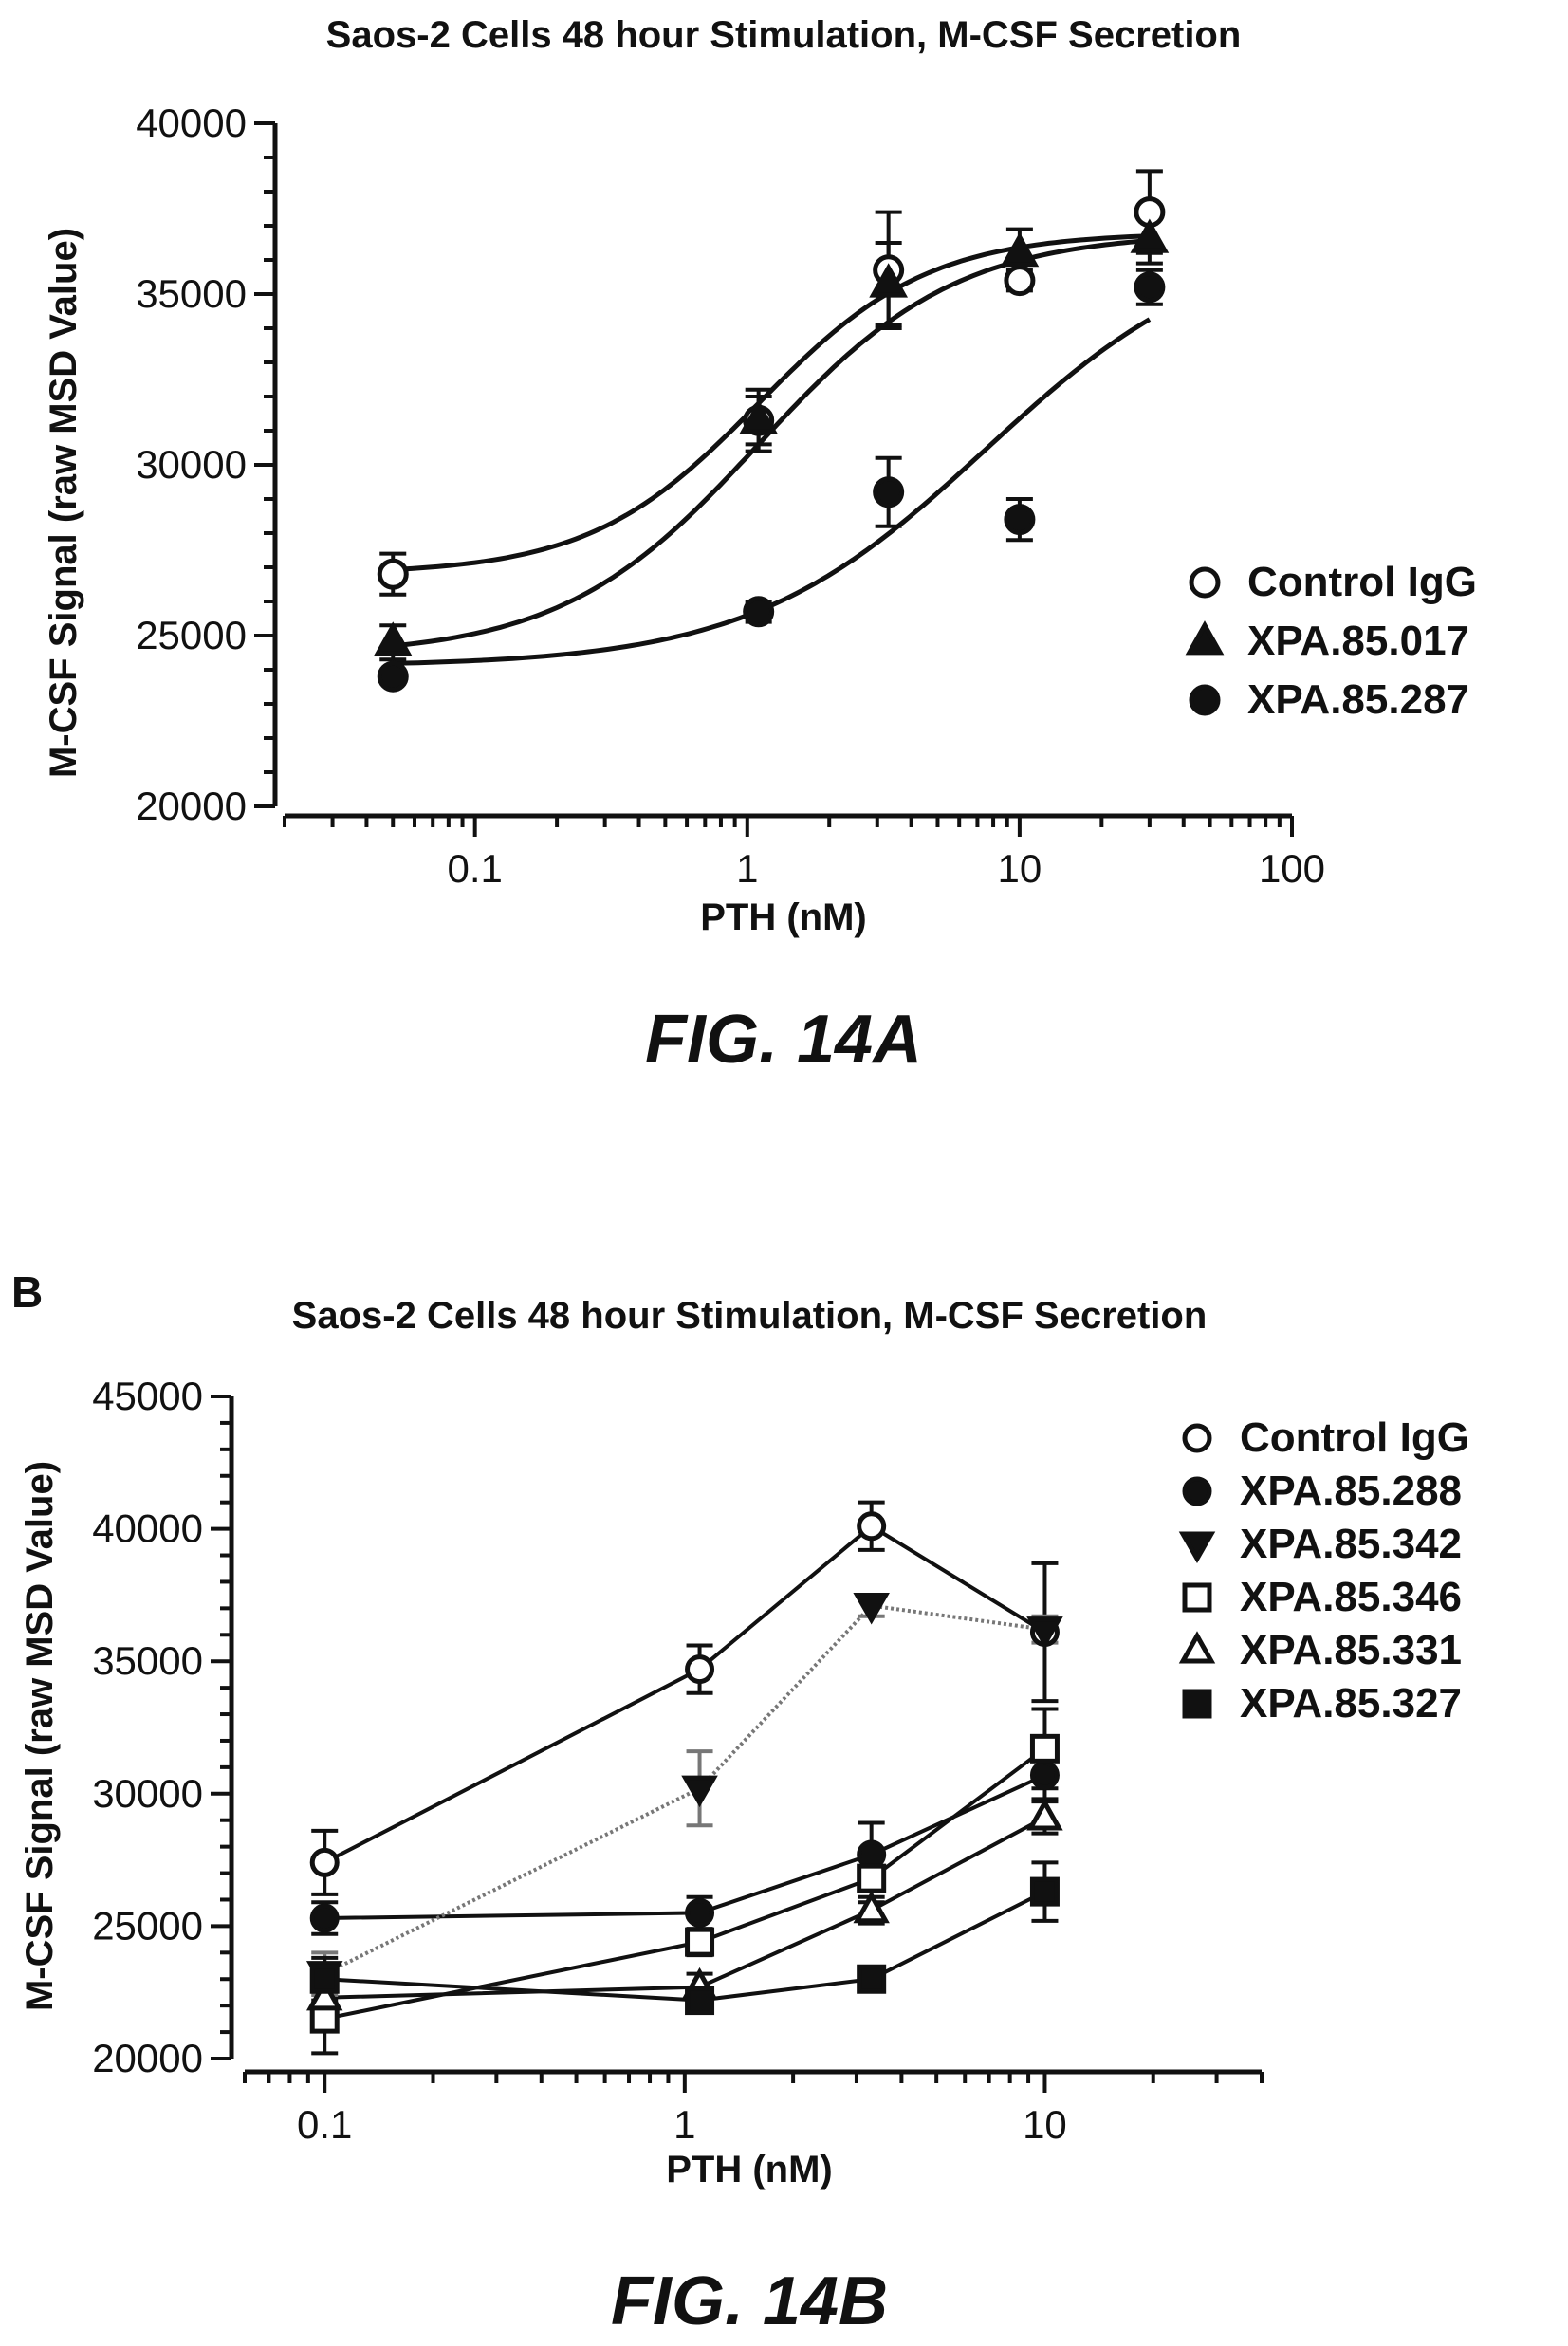 Image resolution: width=1568 pixels, height=2346 pixels. What do you see at coordinates (684, 2124) in the screenshot?
I see `chart-b-x-tick-label: 1` at bounding box center [684, 2124].